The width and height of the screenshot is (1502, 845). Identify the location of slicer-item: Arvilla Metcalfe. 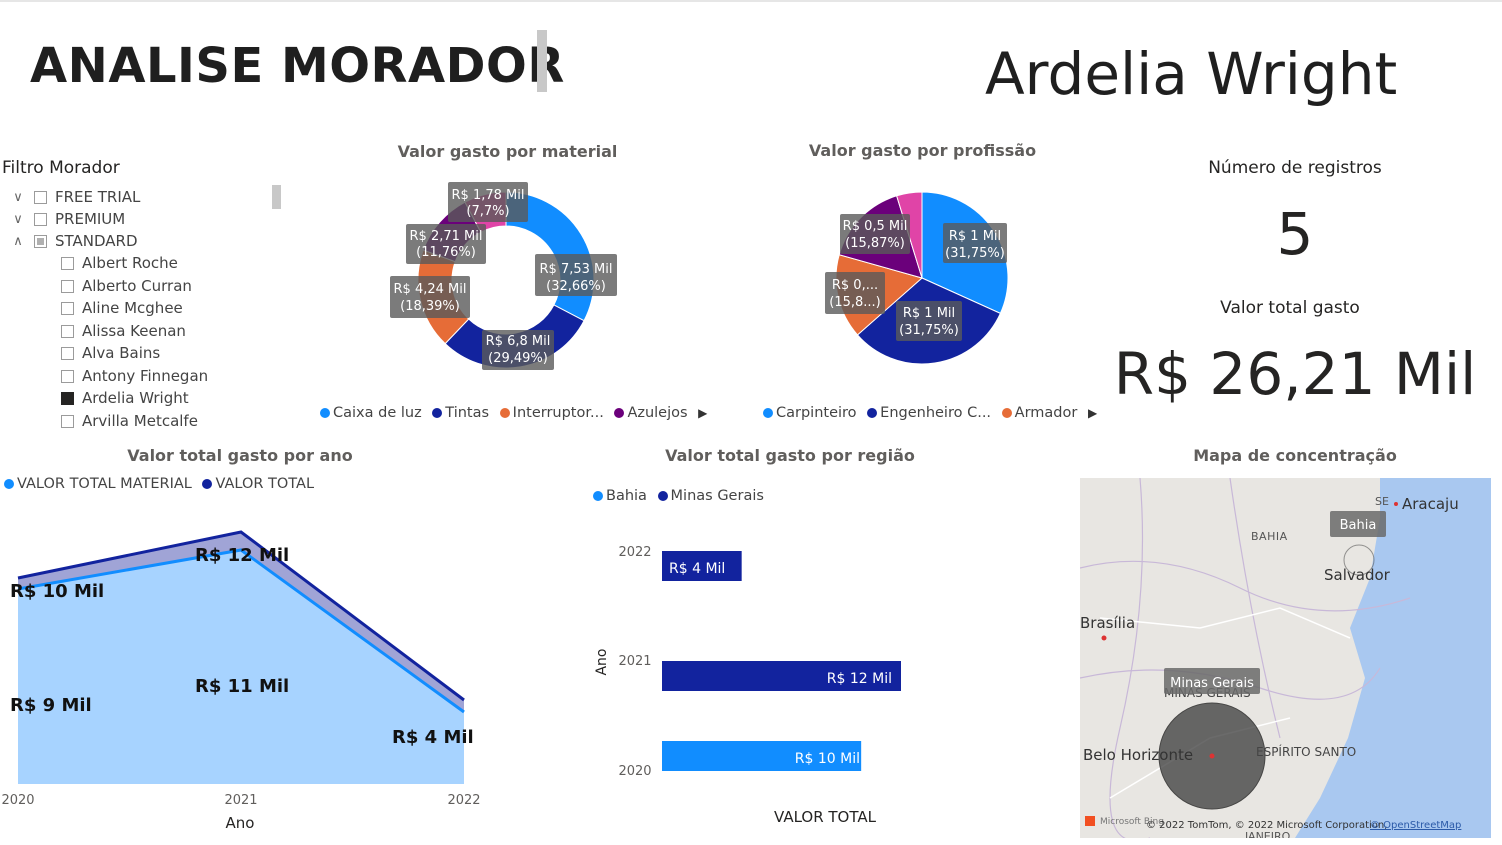
(134, 421).